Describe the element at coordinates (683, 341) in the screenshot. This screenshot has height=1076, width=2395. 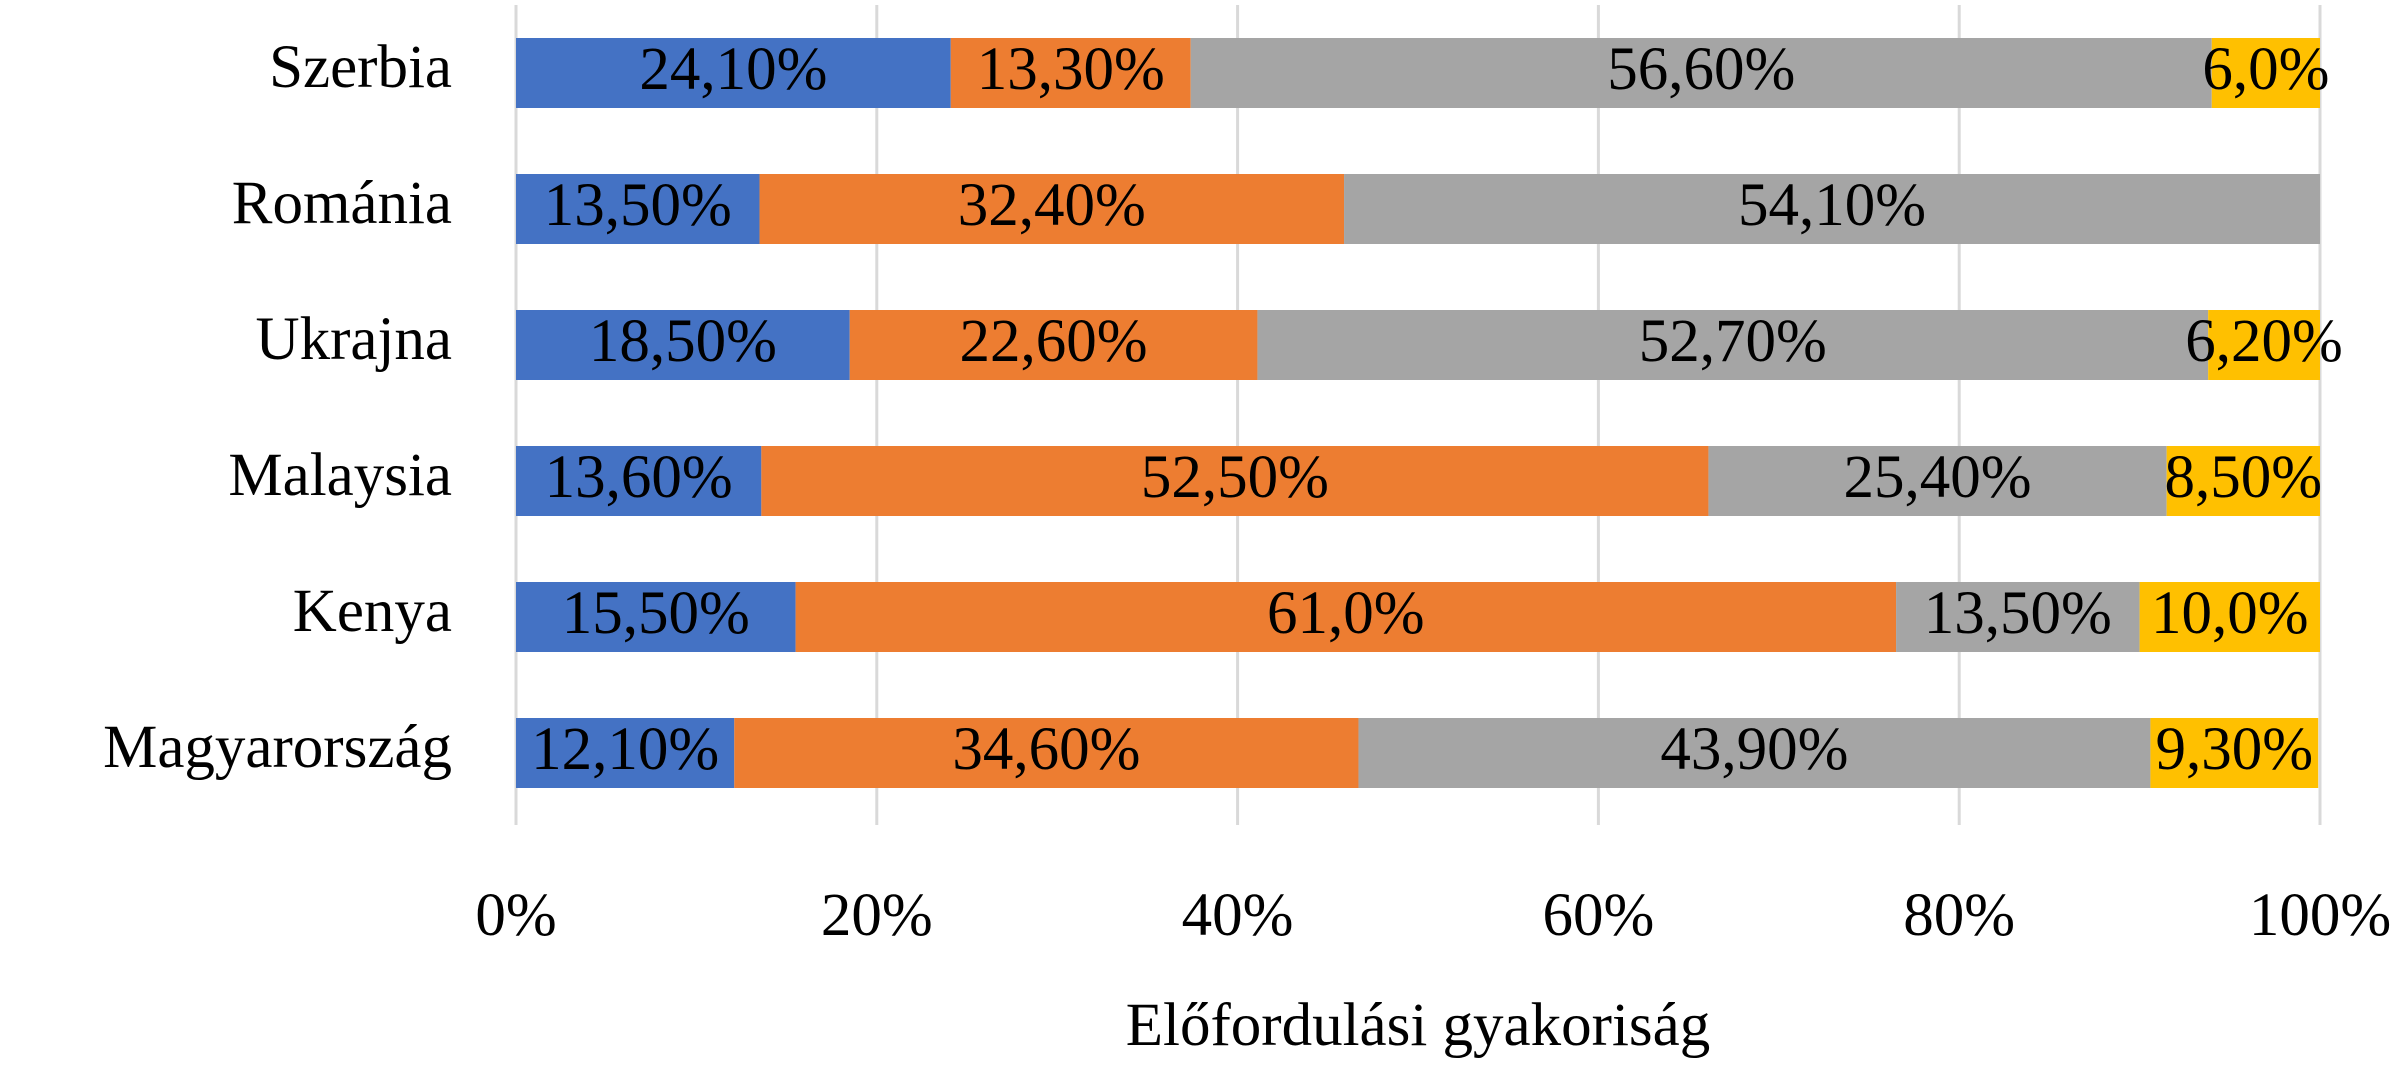
I see `data-label: 18,50%` at that location.